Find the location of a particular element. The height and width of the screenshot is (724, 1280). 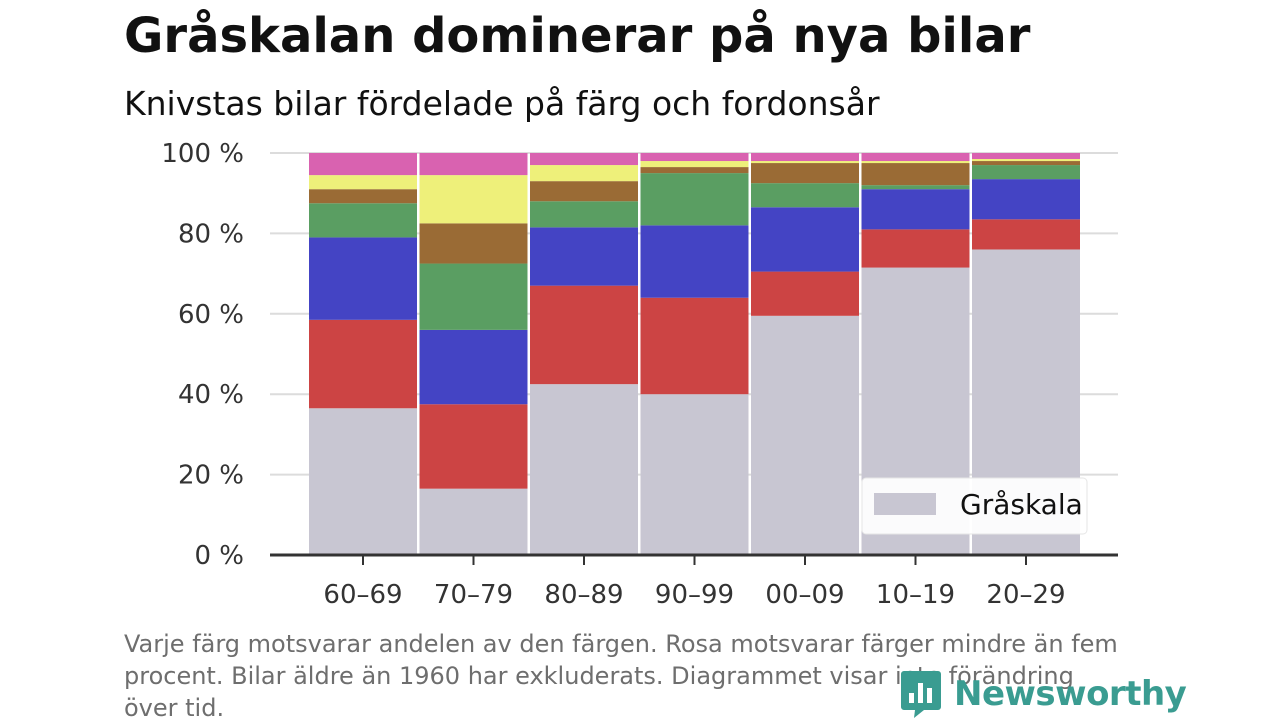

legend-swatch is located at coordinates (905, 504).